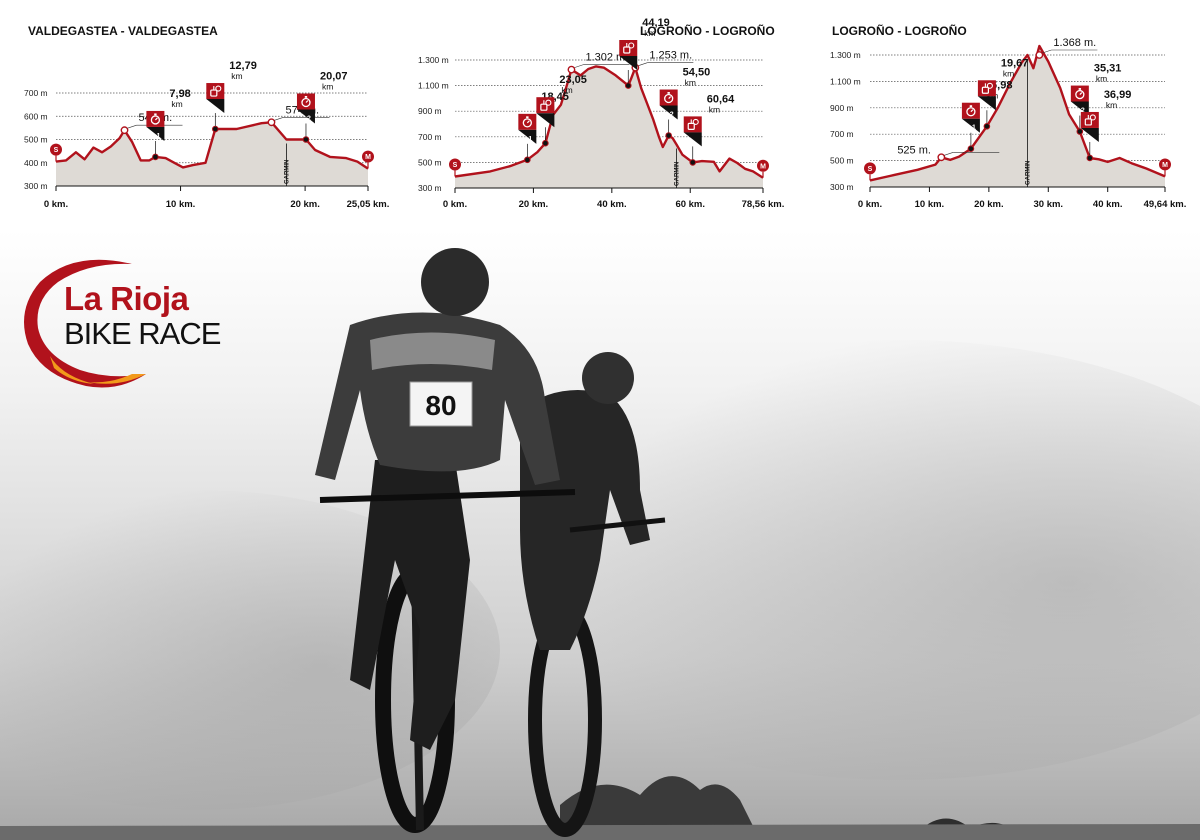  Describe the element at coordinates (845, 55) in the screenshot. I see `y-tick-label: 1.300 m` at that location.